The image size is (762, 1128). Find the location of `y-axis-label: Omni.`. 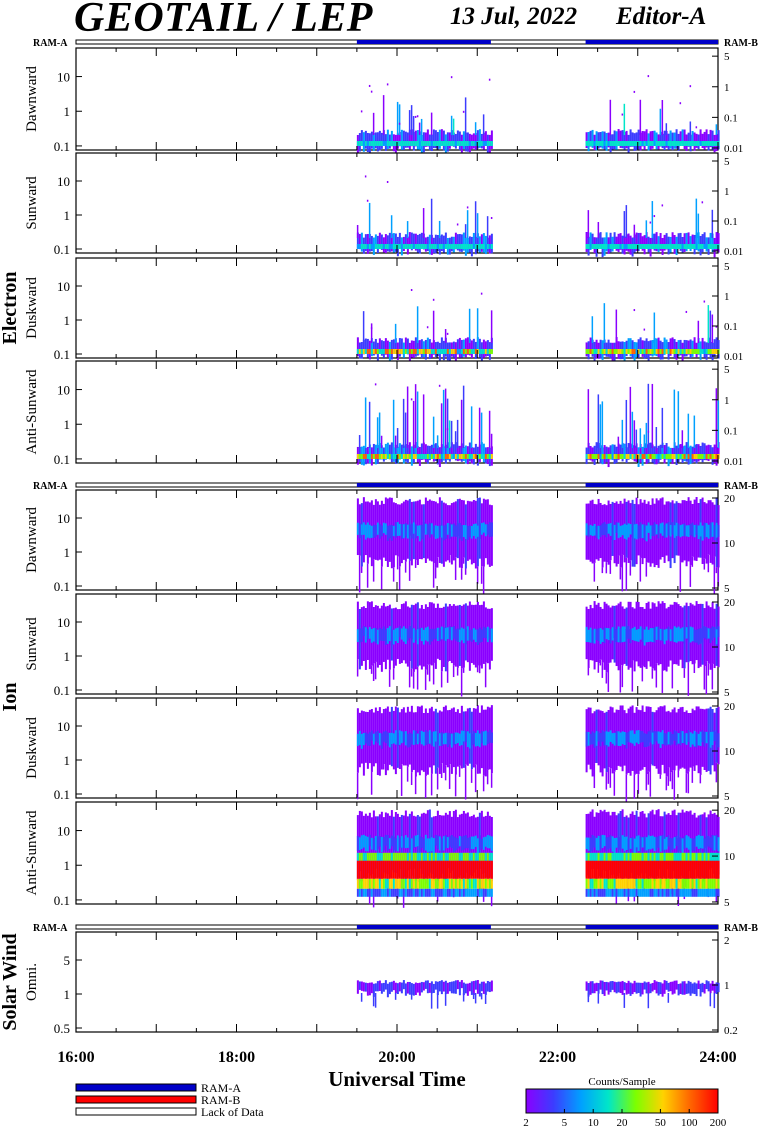

y-axis-label: Omni. is located at coordinates (32, 982).